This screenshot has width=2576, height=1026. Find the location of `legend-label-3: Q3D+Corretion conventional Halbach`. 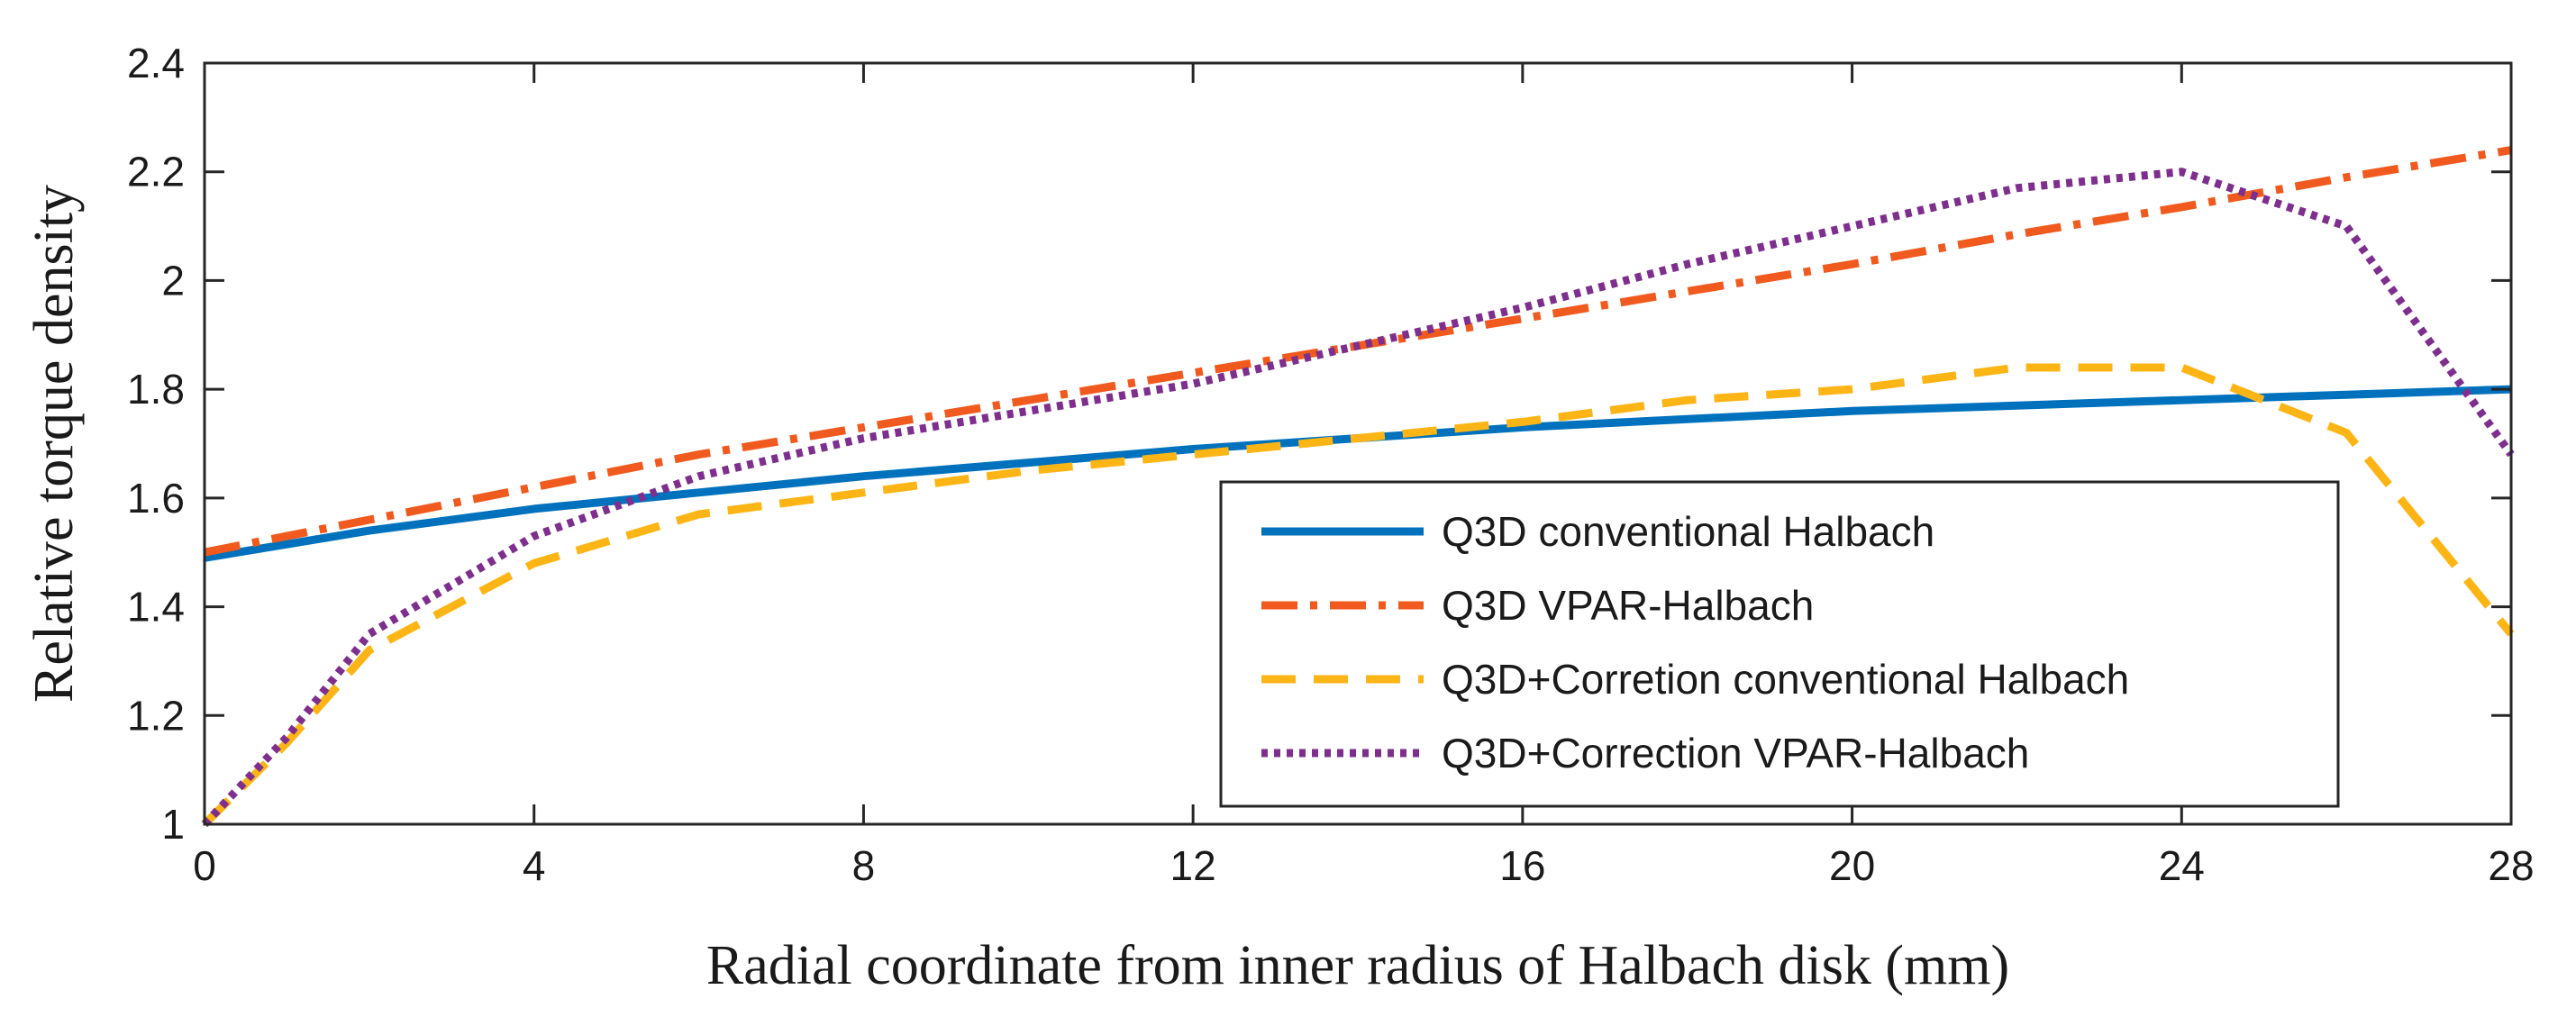

legend-label-3: Q3D+Corretion conventional Halbach is located at coordinates (1785, 679).